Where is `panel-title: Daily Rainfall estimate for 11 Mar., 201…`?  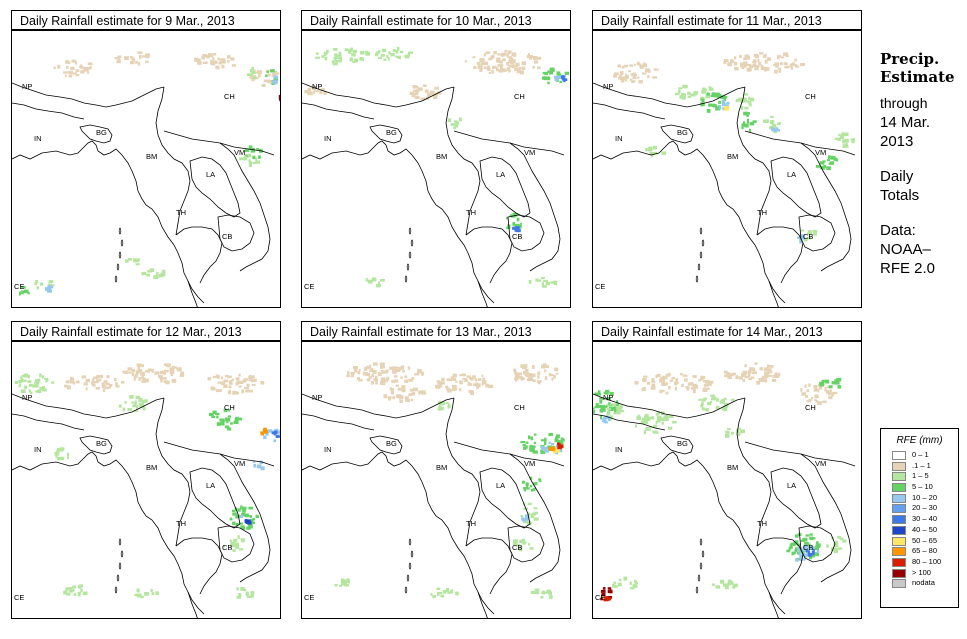
panel-title: Daily Rainfall estimate for 11 Mar., 201… is located at coordinates (727, 20).